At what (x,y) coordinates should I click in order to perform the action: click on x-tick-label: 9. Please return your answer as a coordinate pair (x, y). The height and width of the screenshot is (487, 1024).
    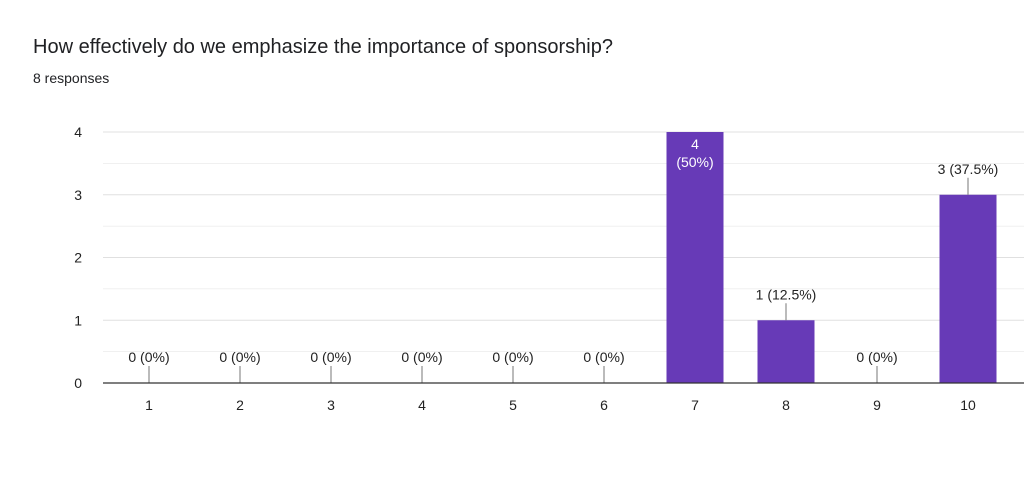
    Looking at the image, I should click on (877, 405).